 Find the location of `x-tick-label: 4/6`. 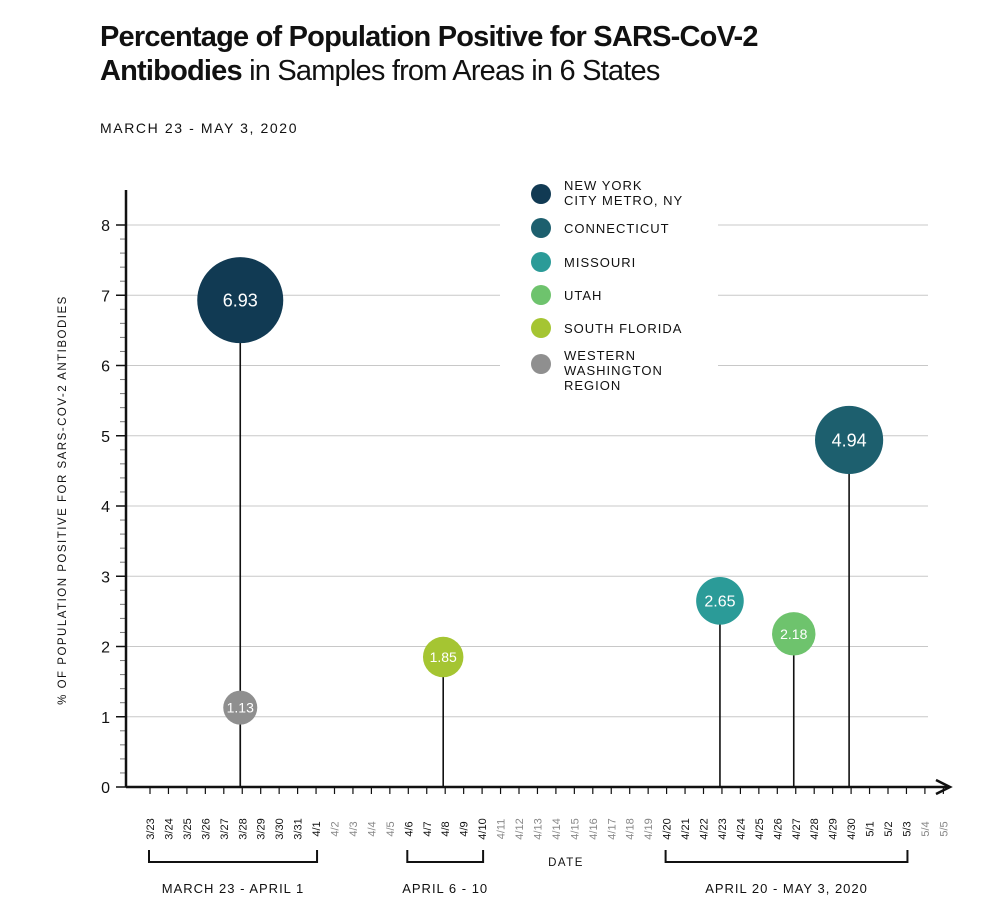

x-tick-label: 4/6 is located at coordinates (409, 828).